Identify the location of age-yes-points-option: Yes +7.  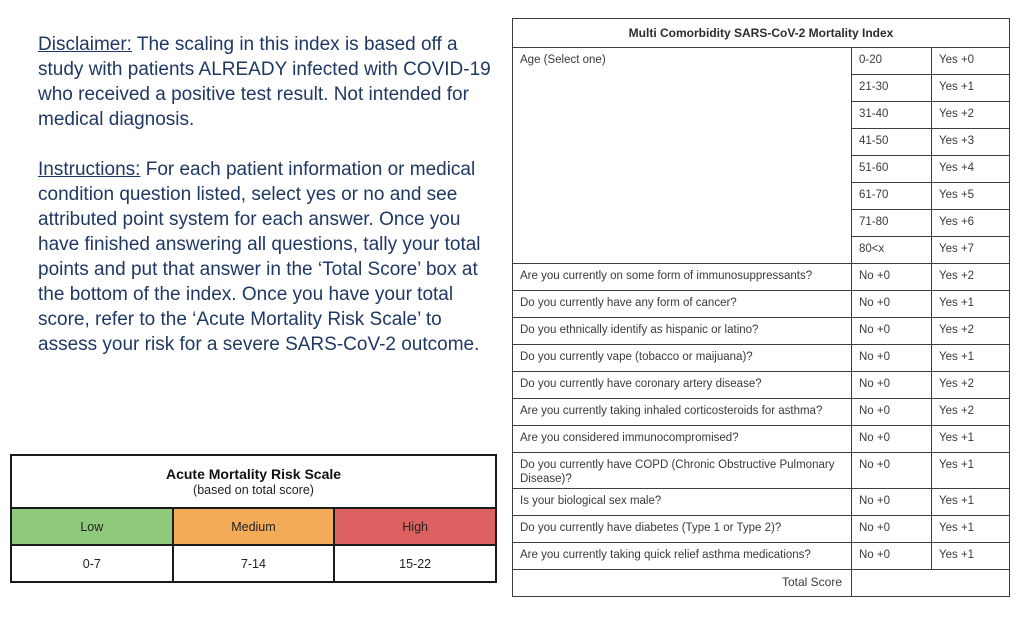
(970, 250).